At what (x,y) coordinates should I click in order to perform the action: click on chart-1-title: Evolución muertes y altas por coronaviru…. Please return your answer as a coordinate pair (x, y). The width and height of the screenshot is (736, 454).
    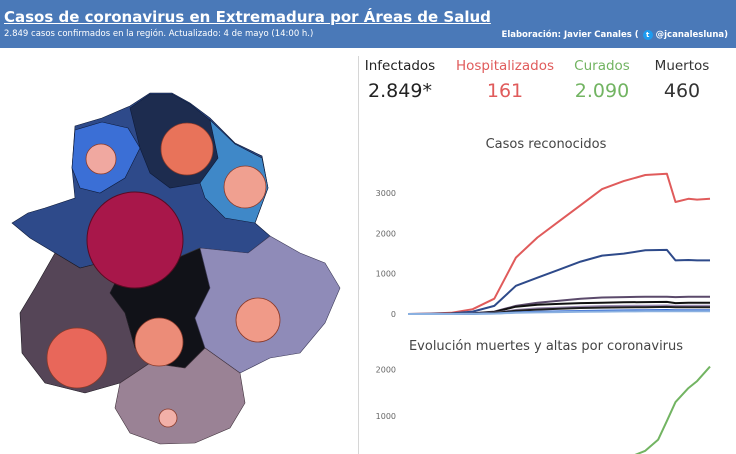
    Looking at the image, I should click on (546, 346).